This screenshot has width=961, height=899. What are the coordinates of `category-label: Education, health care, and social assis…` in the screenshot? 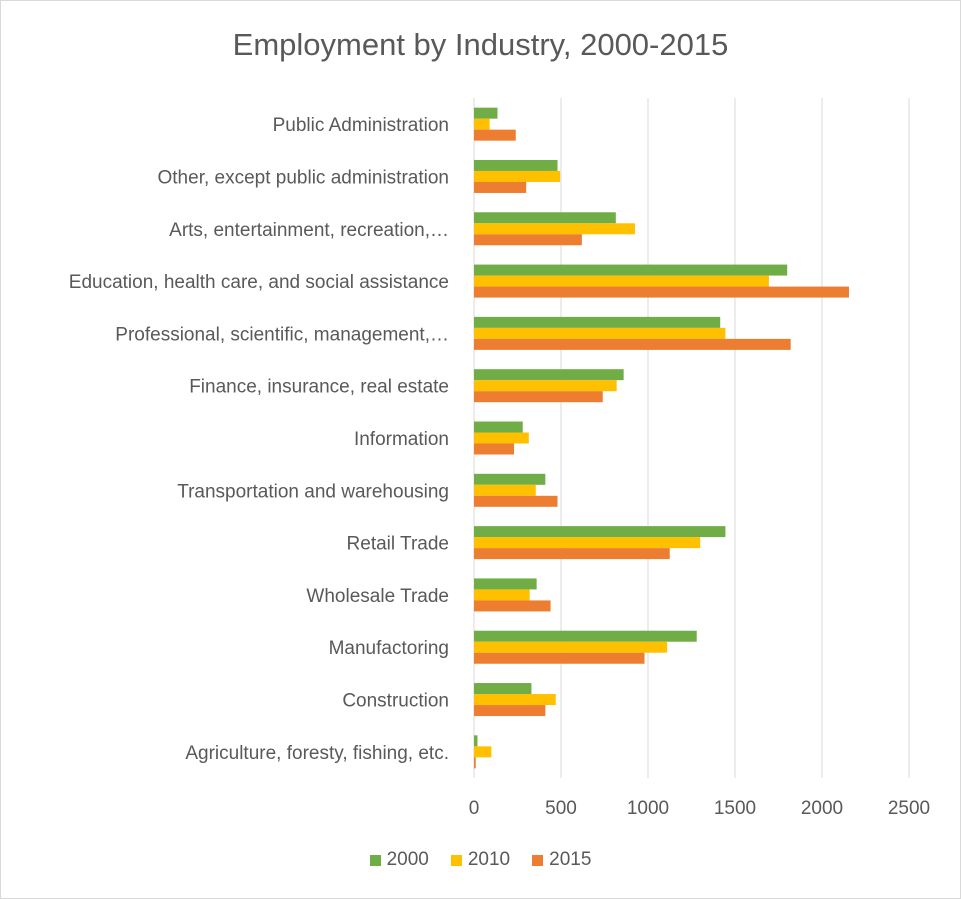 It's located at (259, 282).